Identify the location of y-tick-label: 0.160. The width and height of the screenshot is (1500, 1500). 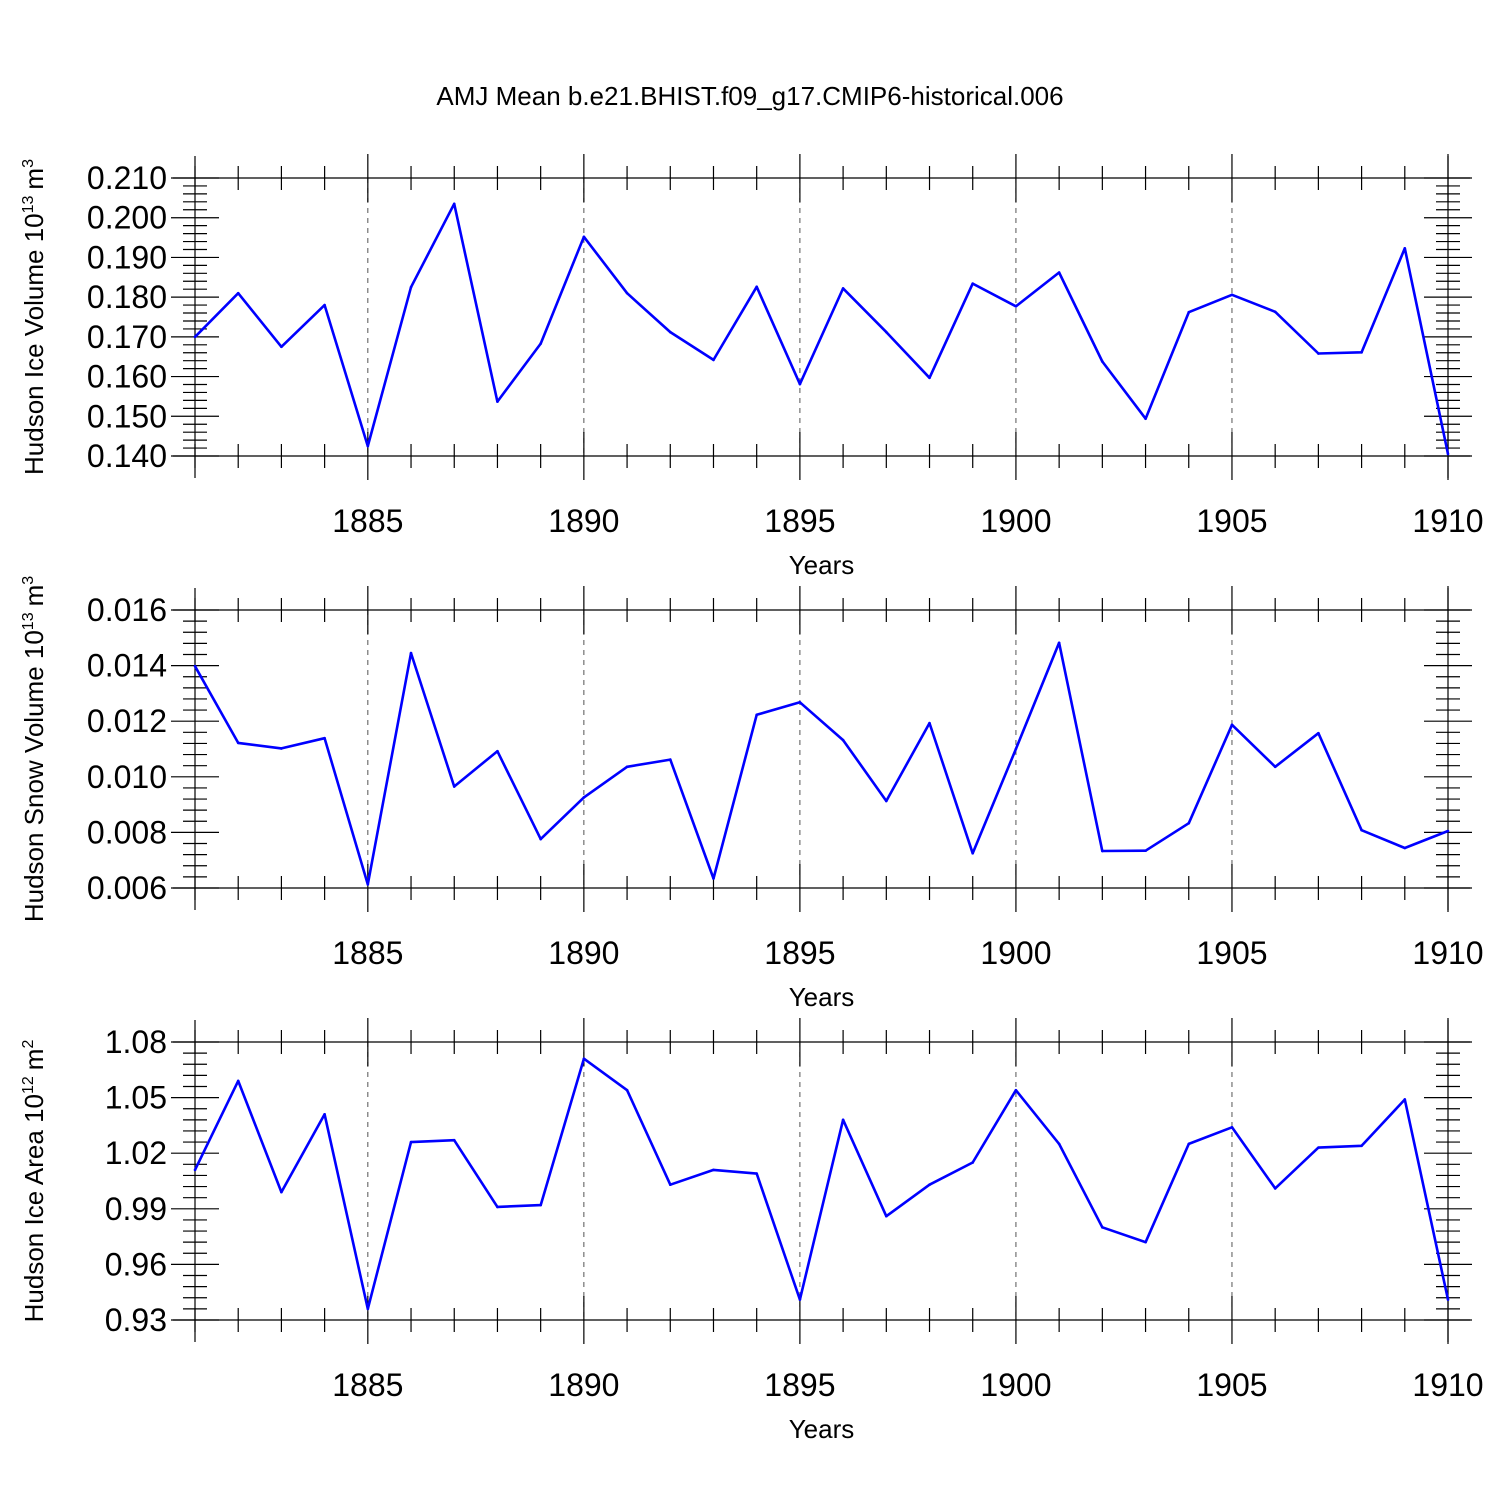
(127, 377).